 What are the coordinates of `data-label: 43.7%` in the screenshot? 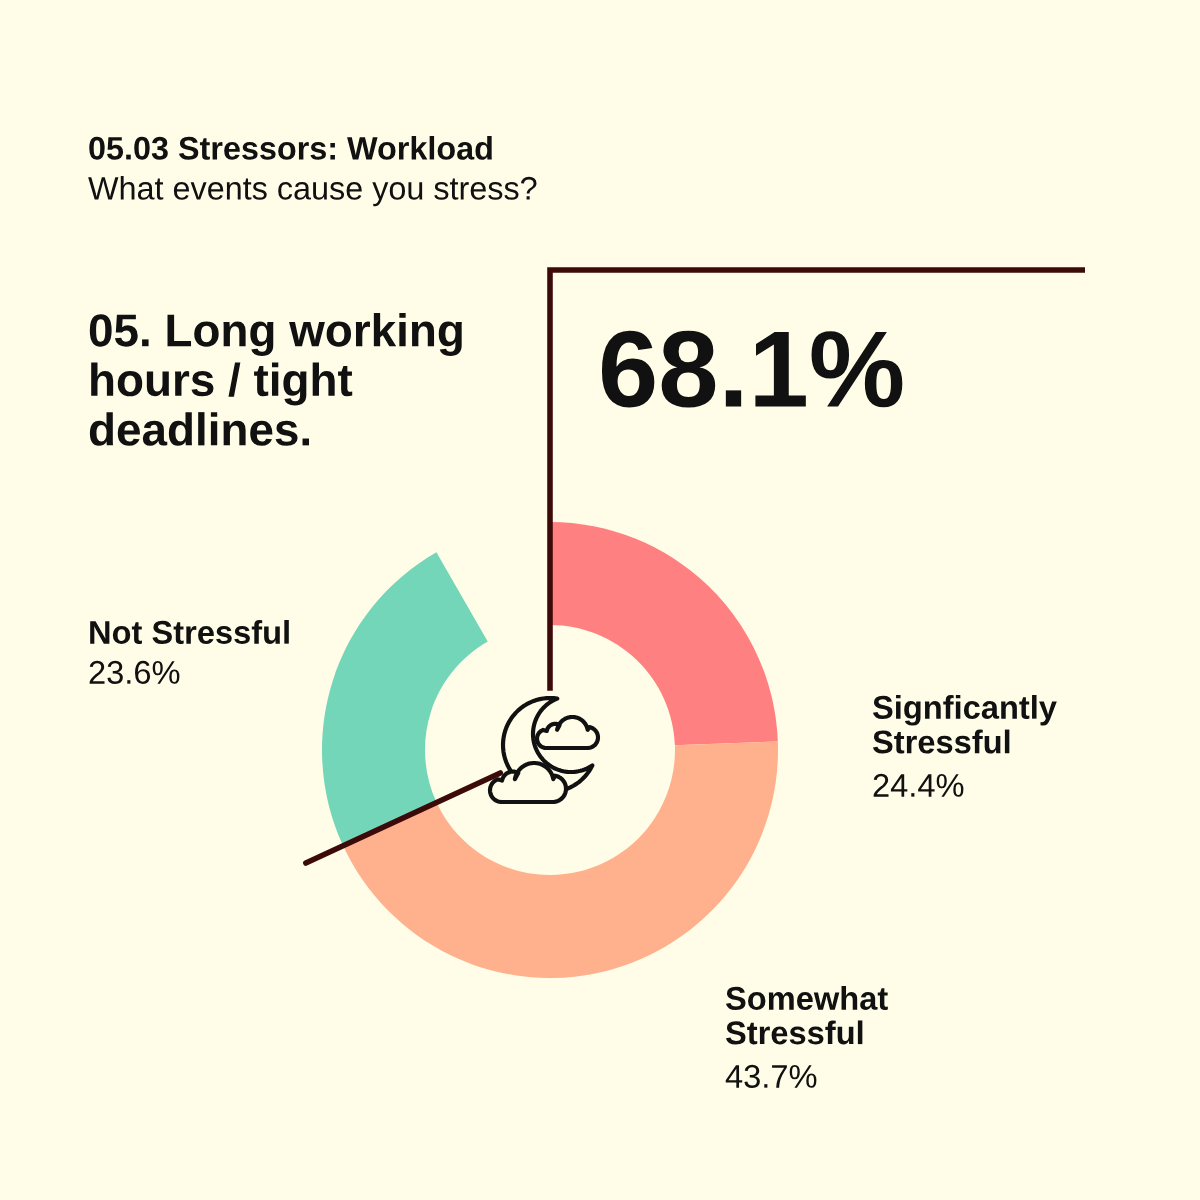 It's located at (771, 1076).